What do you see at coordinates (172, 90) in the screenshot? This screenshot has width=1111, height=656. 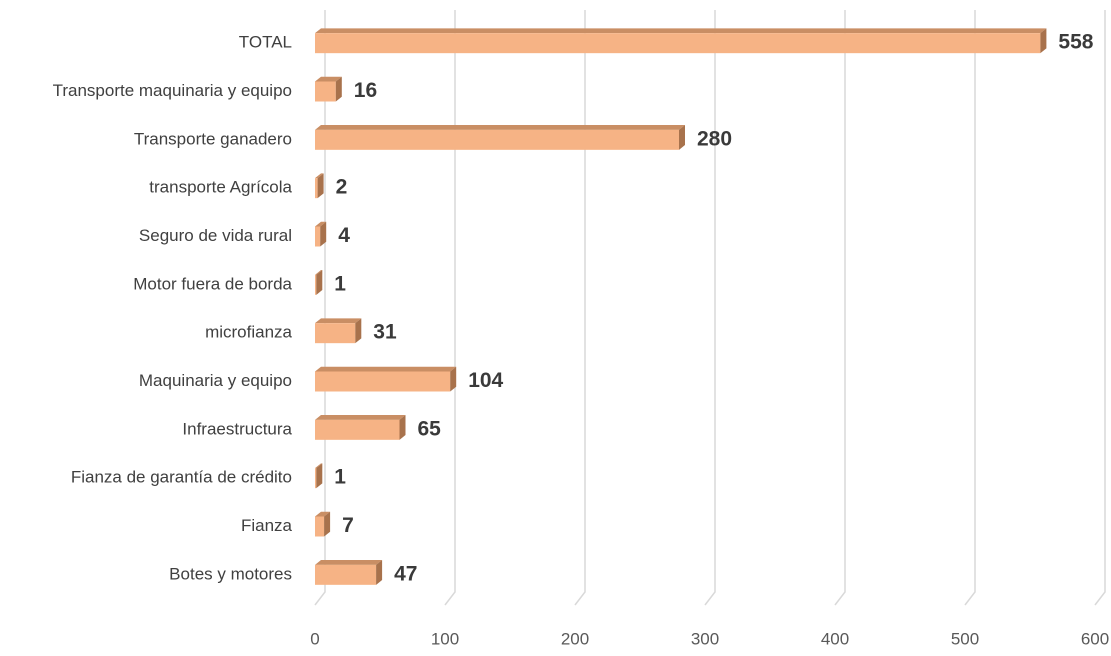 I see `category-label: Transporte maquinaria y equipo` at bounding box center [172, 90].